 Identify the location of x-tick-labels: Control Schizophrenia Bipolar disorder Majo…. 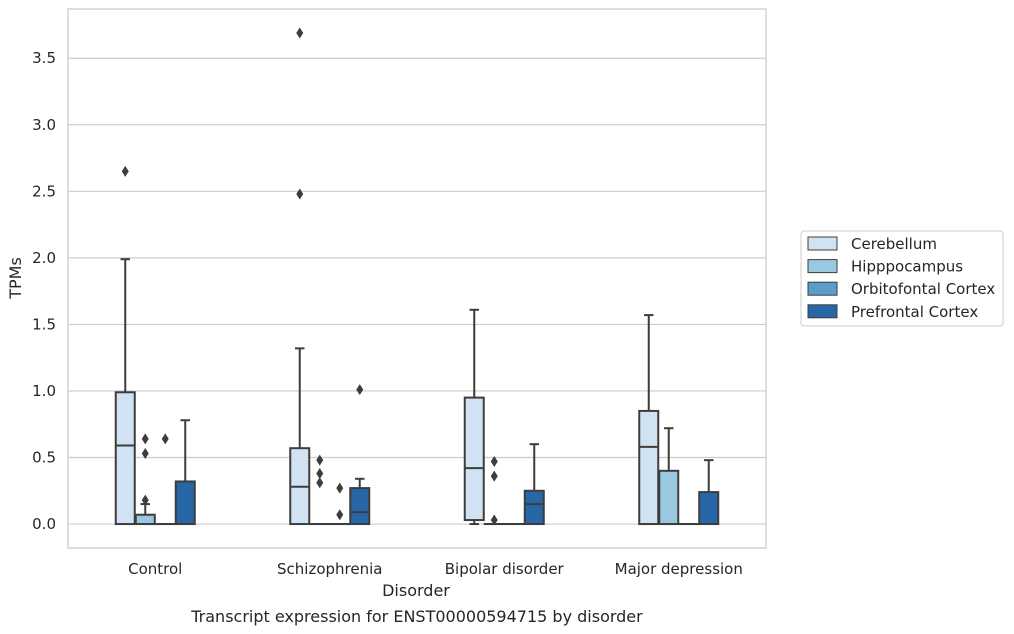
(435, 569).